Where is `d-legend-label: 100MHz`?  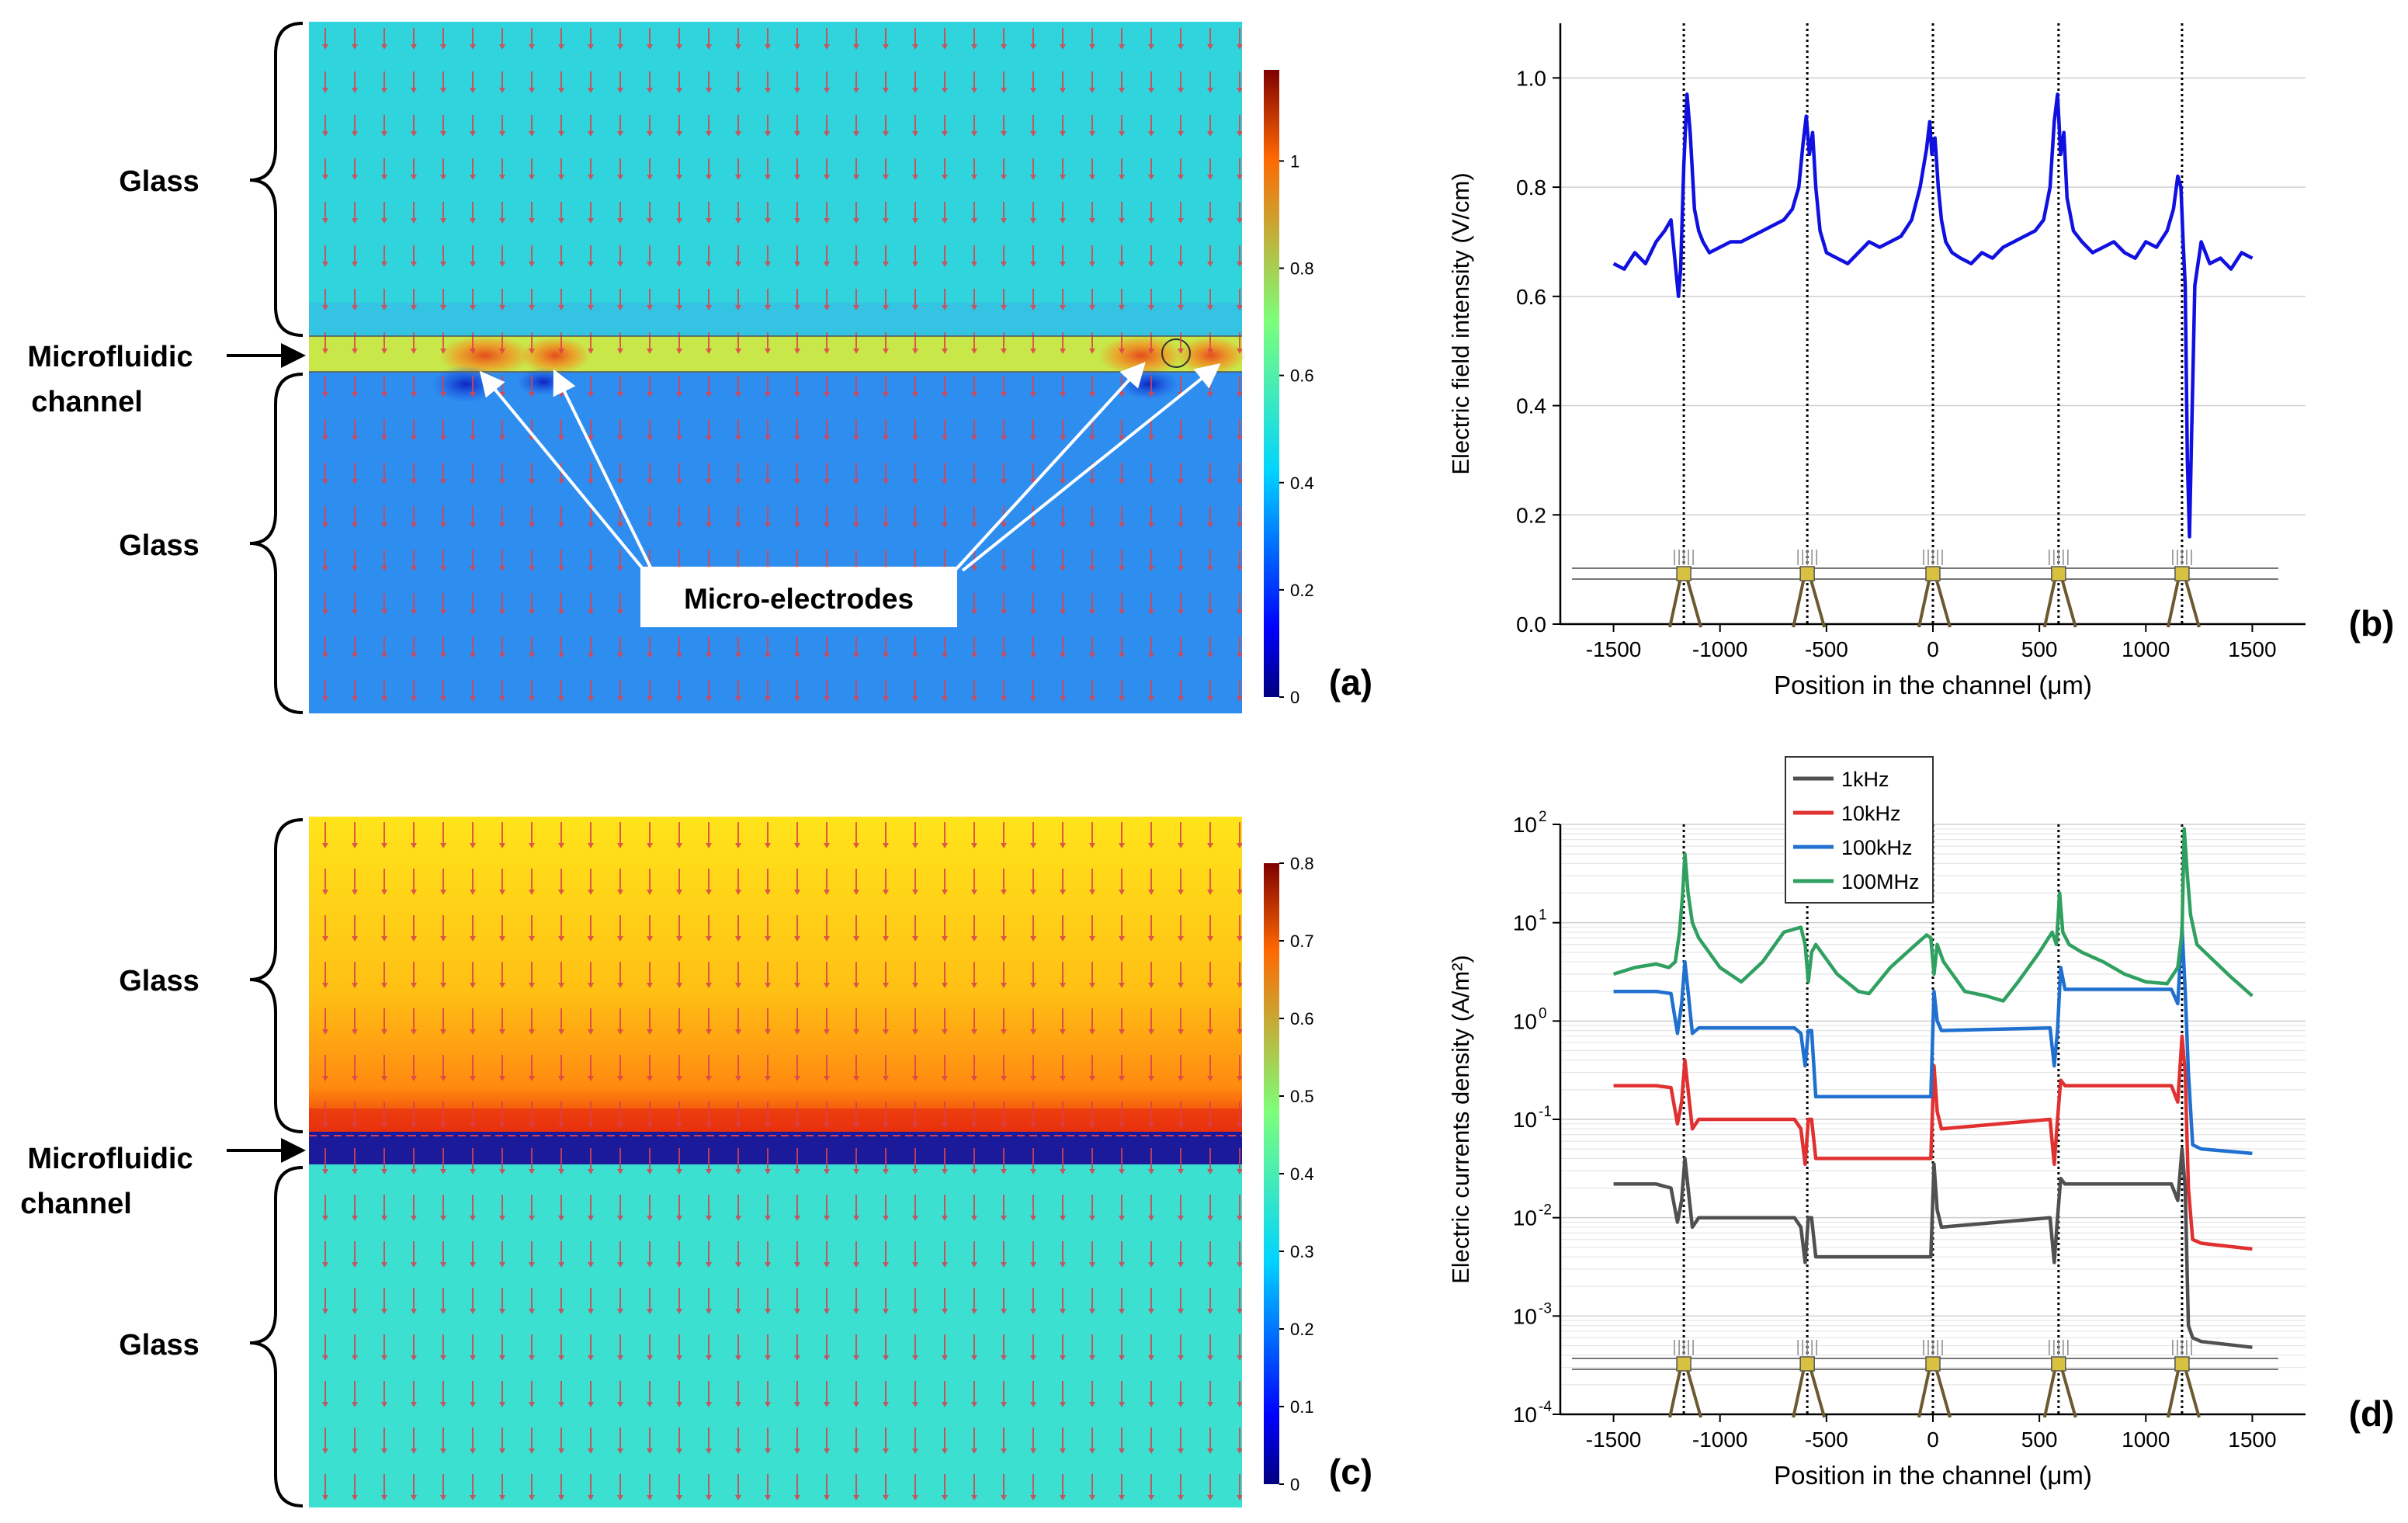 d-legend-label: 100MHz is located at coordinates (1880, 881).